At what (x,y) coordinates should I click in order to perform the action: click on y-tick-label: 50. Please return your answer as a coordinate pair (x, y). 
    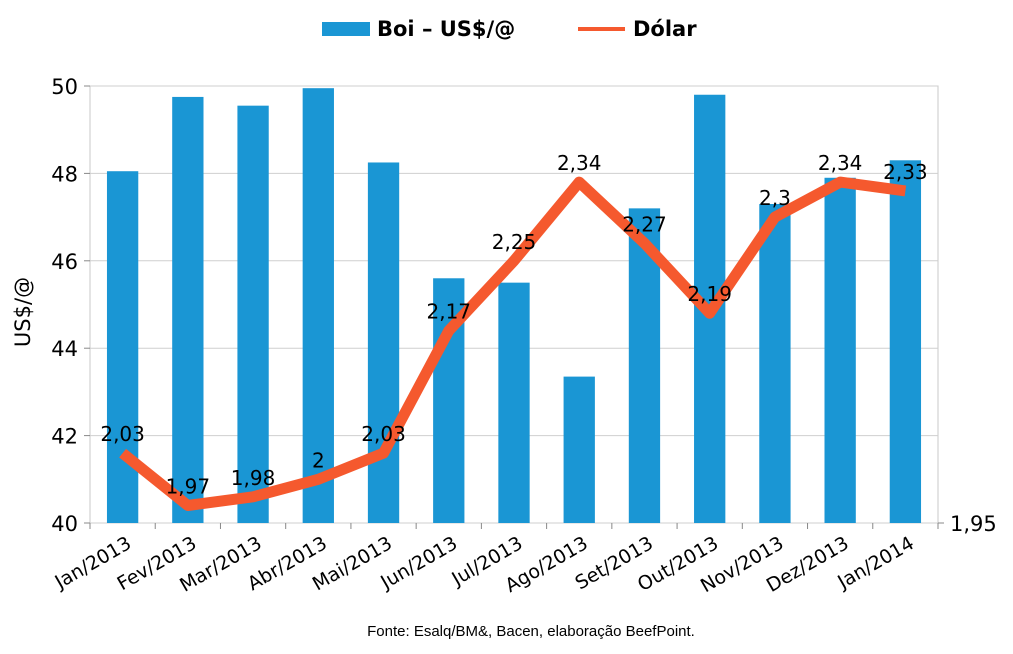
    Looking at the image, I should click on (64, 87).